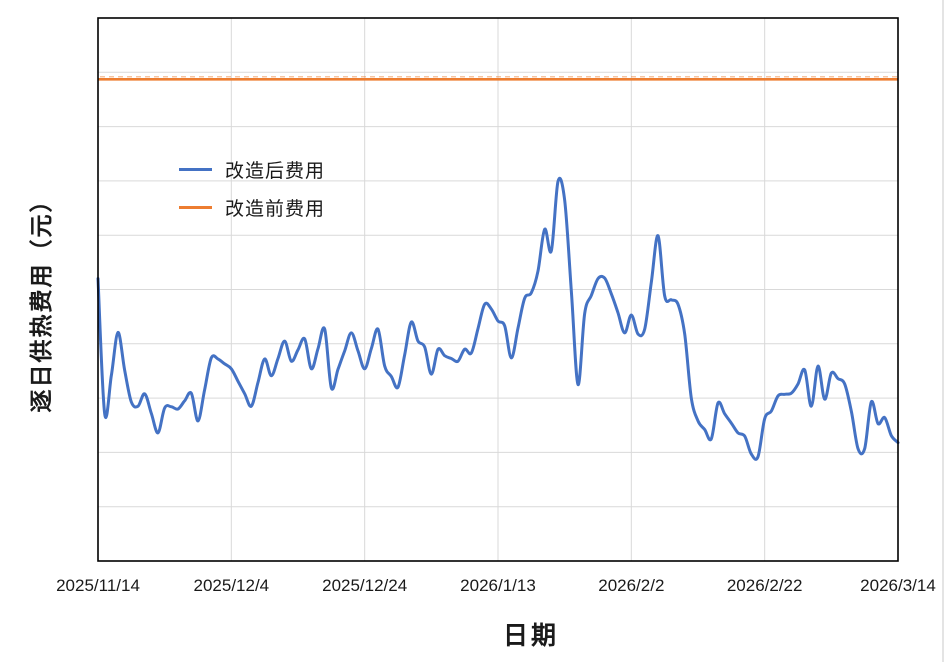  I want to click on legend-line-swatch-before, so click(195, 207).